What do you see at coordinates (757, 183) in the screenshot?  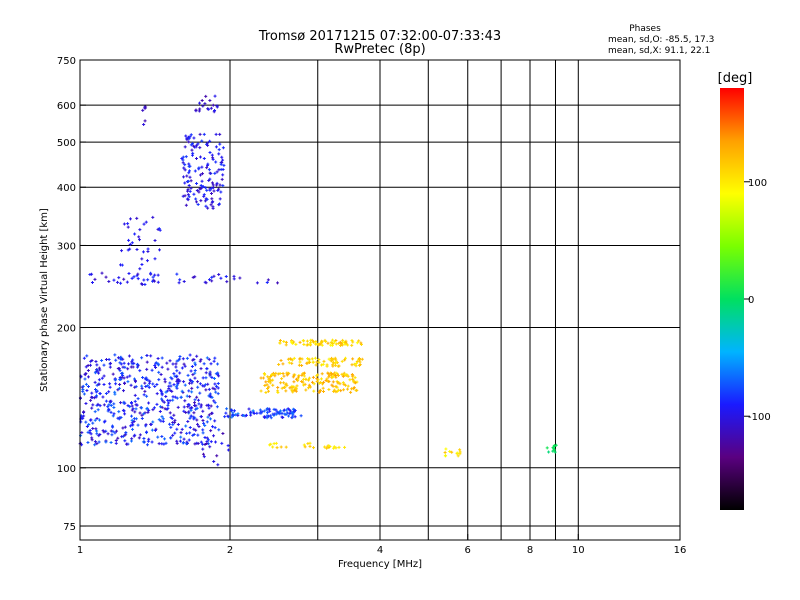 I see `colorbar-tick-label: 100` at bounding box center [757, 183].